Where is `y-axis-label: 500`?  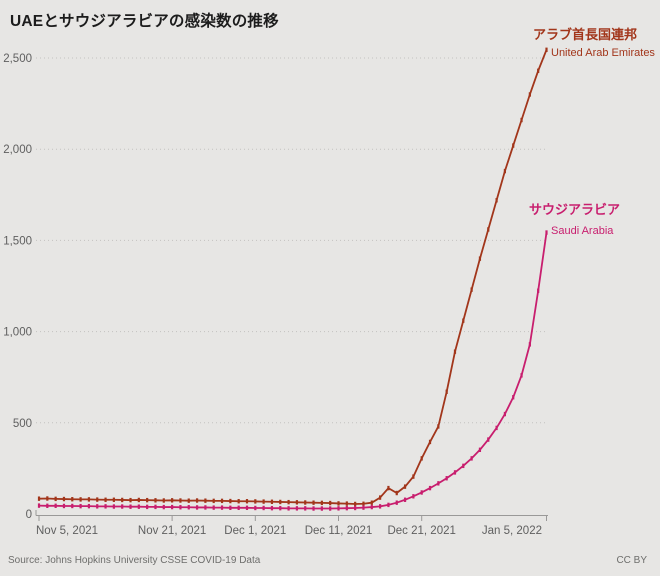
y-axis-label: 500 is located at coordinates (22, 424).